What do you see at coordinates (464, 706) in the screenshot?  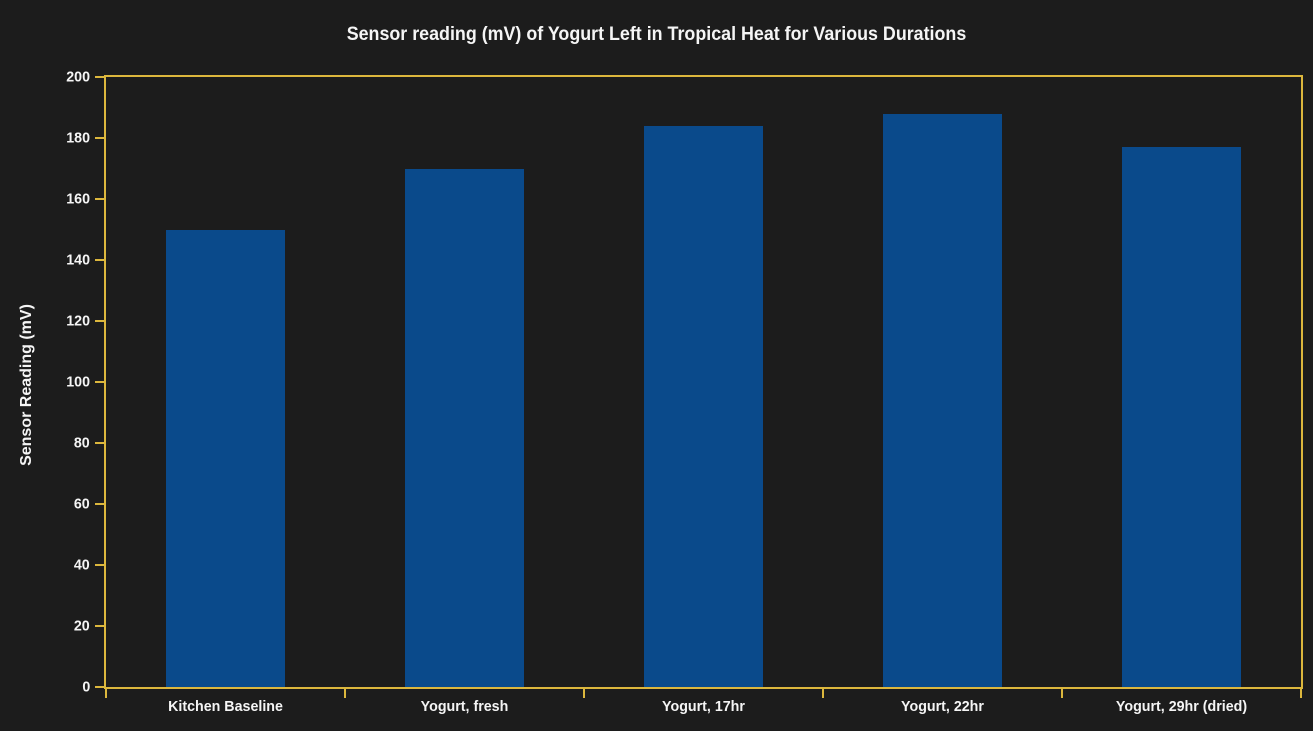 I see `x-axis-label: Yogurt, fresh` at bounding box center [464, 706].